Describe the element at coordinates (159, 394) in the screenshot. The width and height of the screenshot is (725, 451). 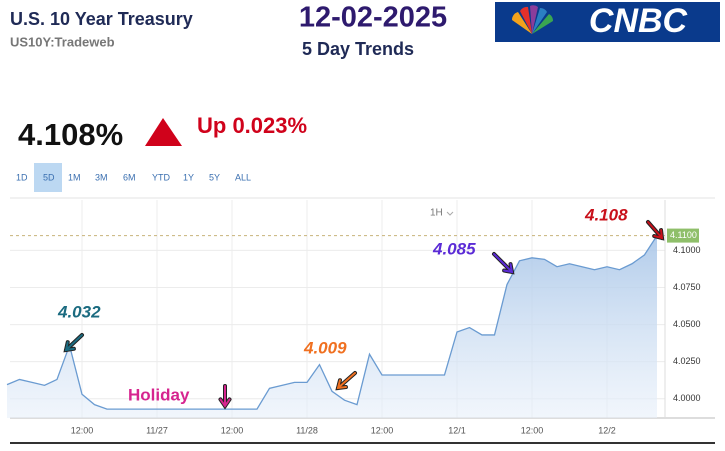
I see `annotation: Holiday` at that location.